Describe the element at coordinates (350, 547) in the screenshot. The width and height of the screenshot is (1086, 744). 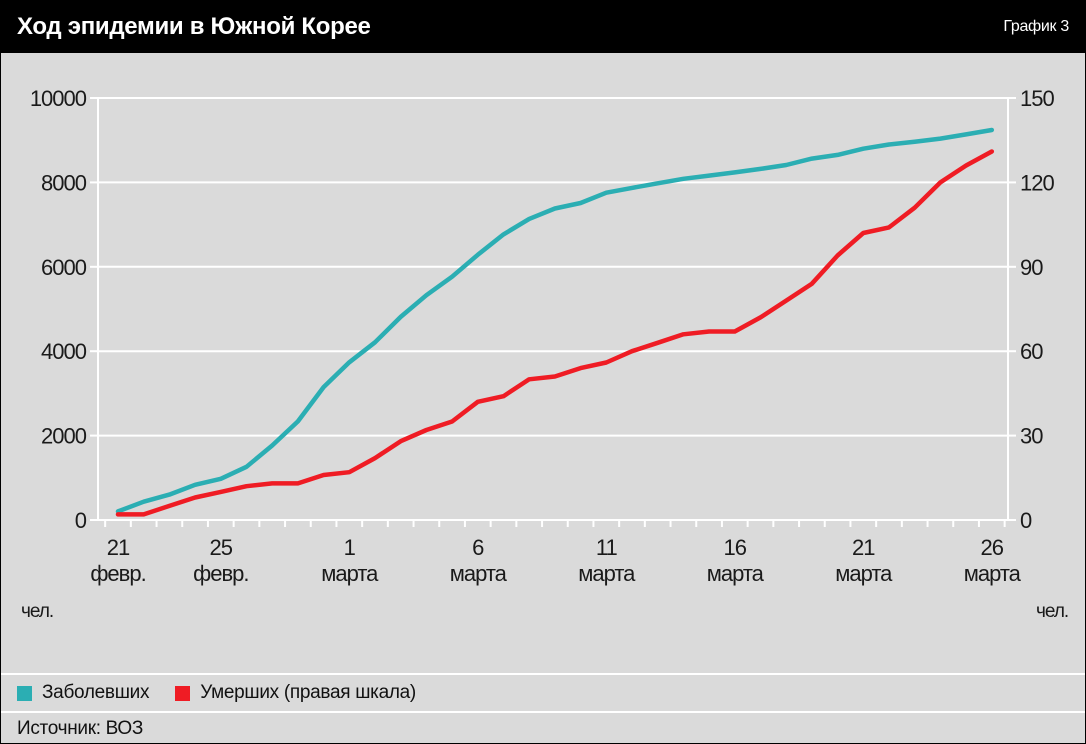
I see `x-axis-day-label: 1` at that location.